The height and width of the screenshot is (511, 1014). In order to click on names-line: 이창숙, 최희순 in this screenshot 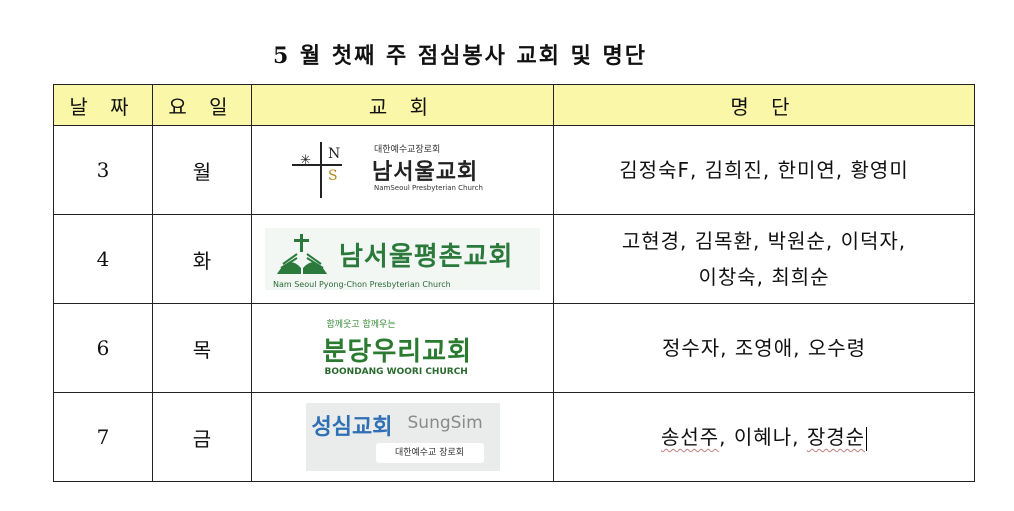, I will do `click(764, 277)`.